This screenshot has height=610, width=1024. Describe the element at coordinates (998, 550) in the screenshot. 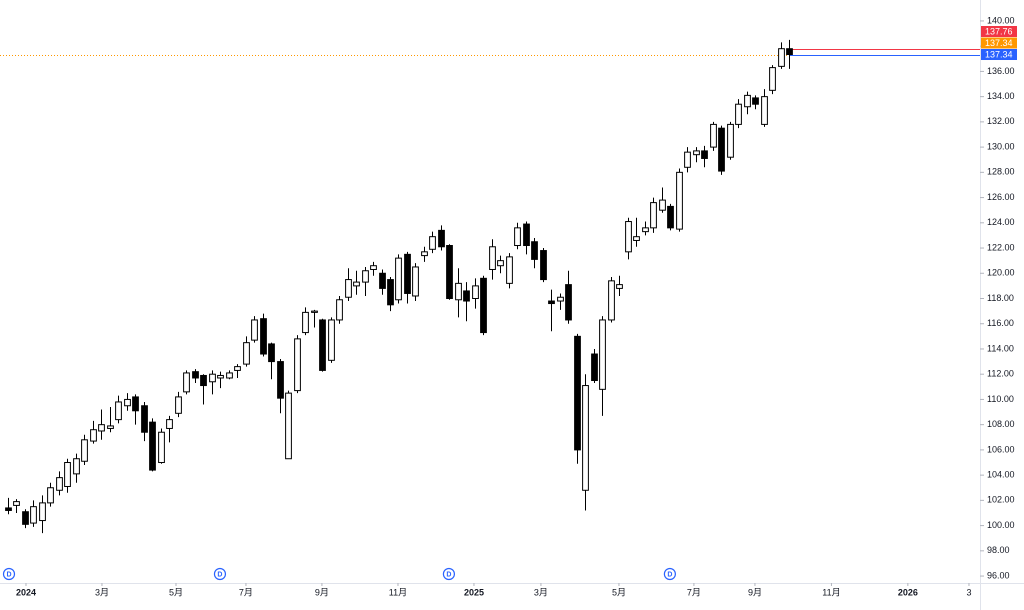

I see `y-tick-label: 98.00` at that location.